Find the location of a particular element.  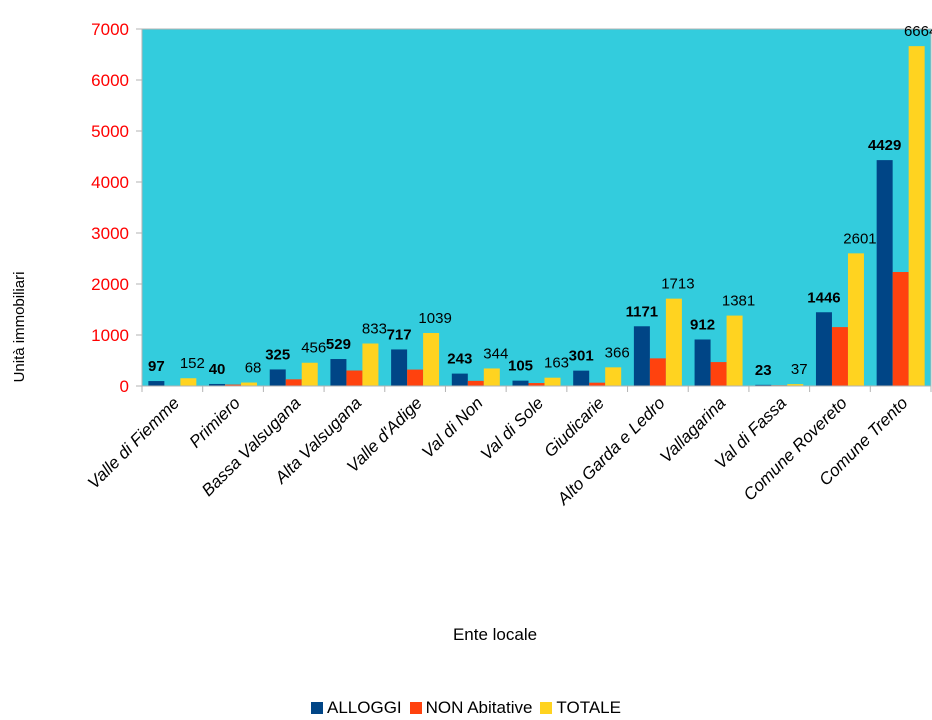

data-label-totale: 1381 is located at coordinates (738, 301).